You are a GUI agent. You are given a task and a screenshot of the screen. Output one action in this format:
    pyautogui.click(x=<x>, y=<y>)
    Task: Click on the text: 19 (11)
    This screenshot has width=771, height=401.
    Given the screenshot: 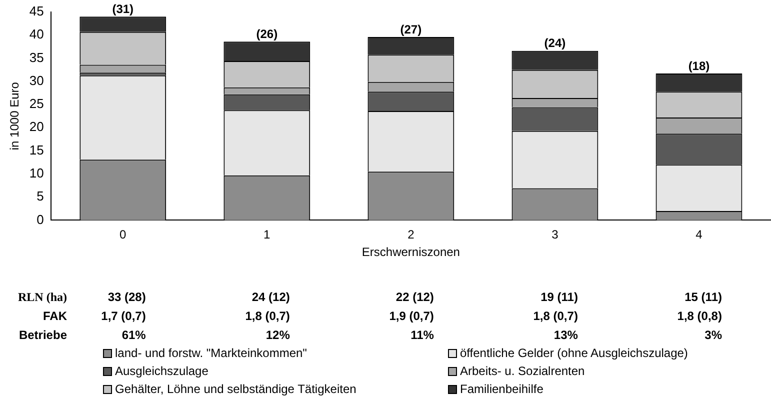 What is the action you would take?
    pyautogui.click(x=559, y=297)
    